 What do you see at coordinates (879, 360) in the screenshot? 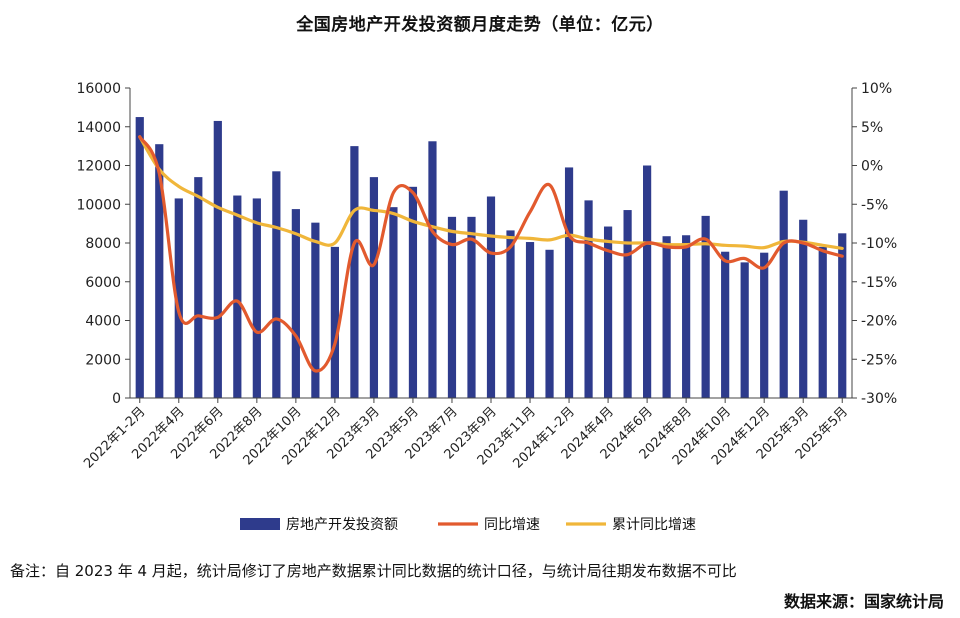
I see `y-right-tick-label: -25%` at bounding box center [879, 360].